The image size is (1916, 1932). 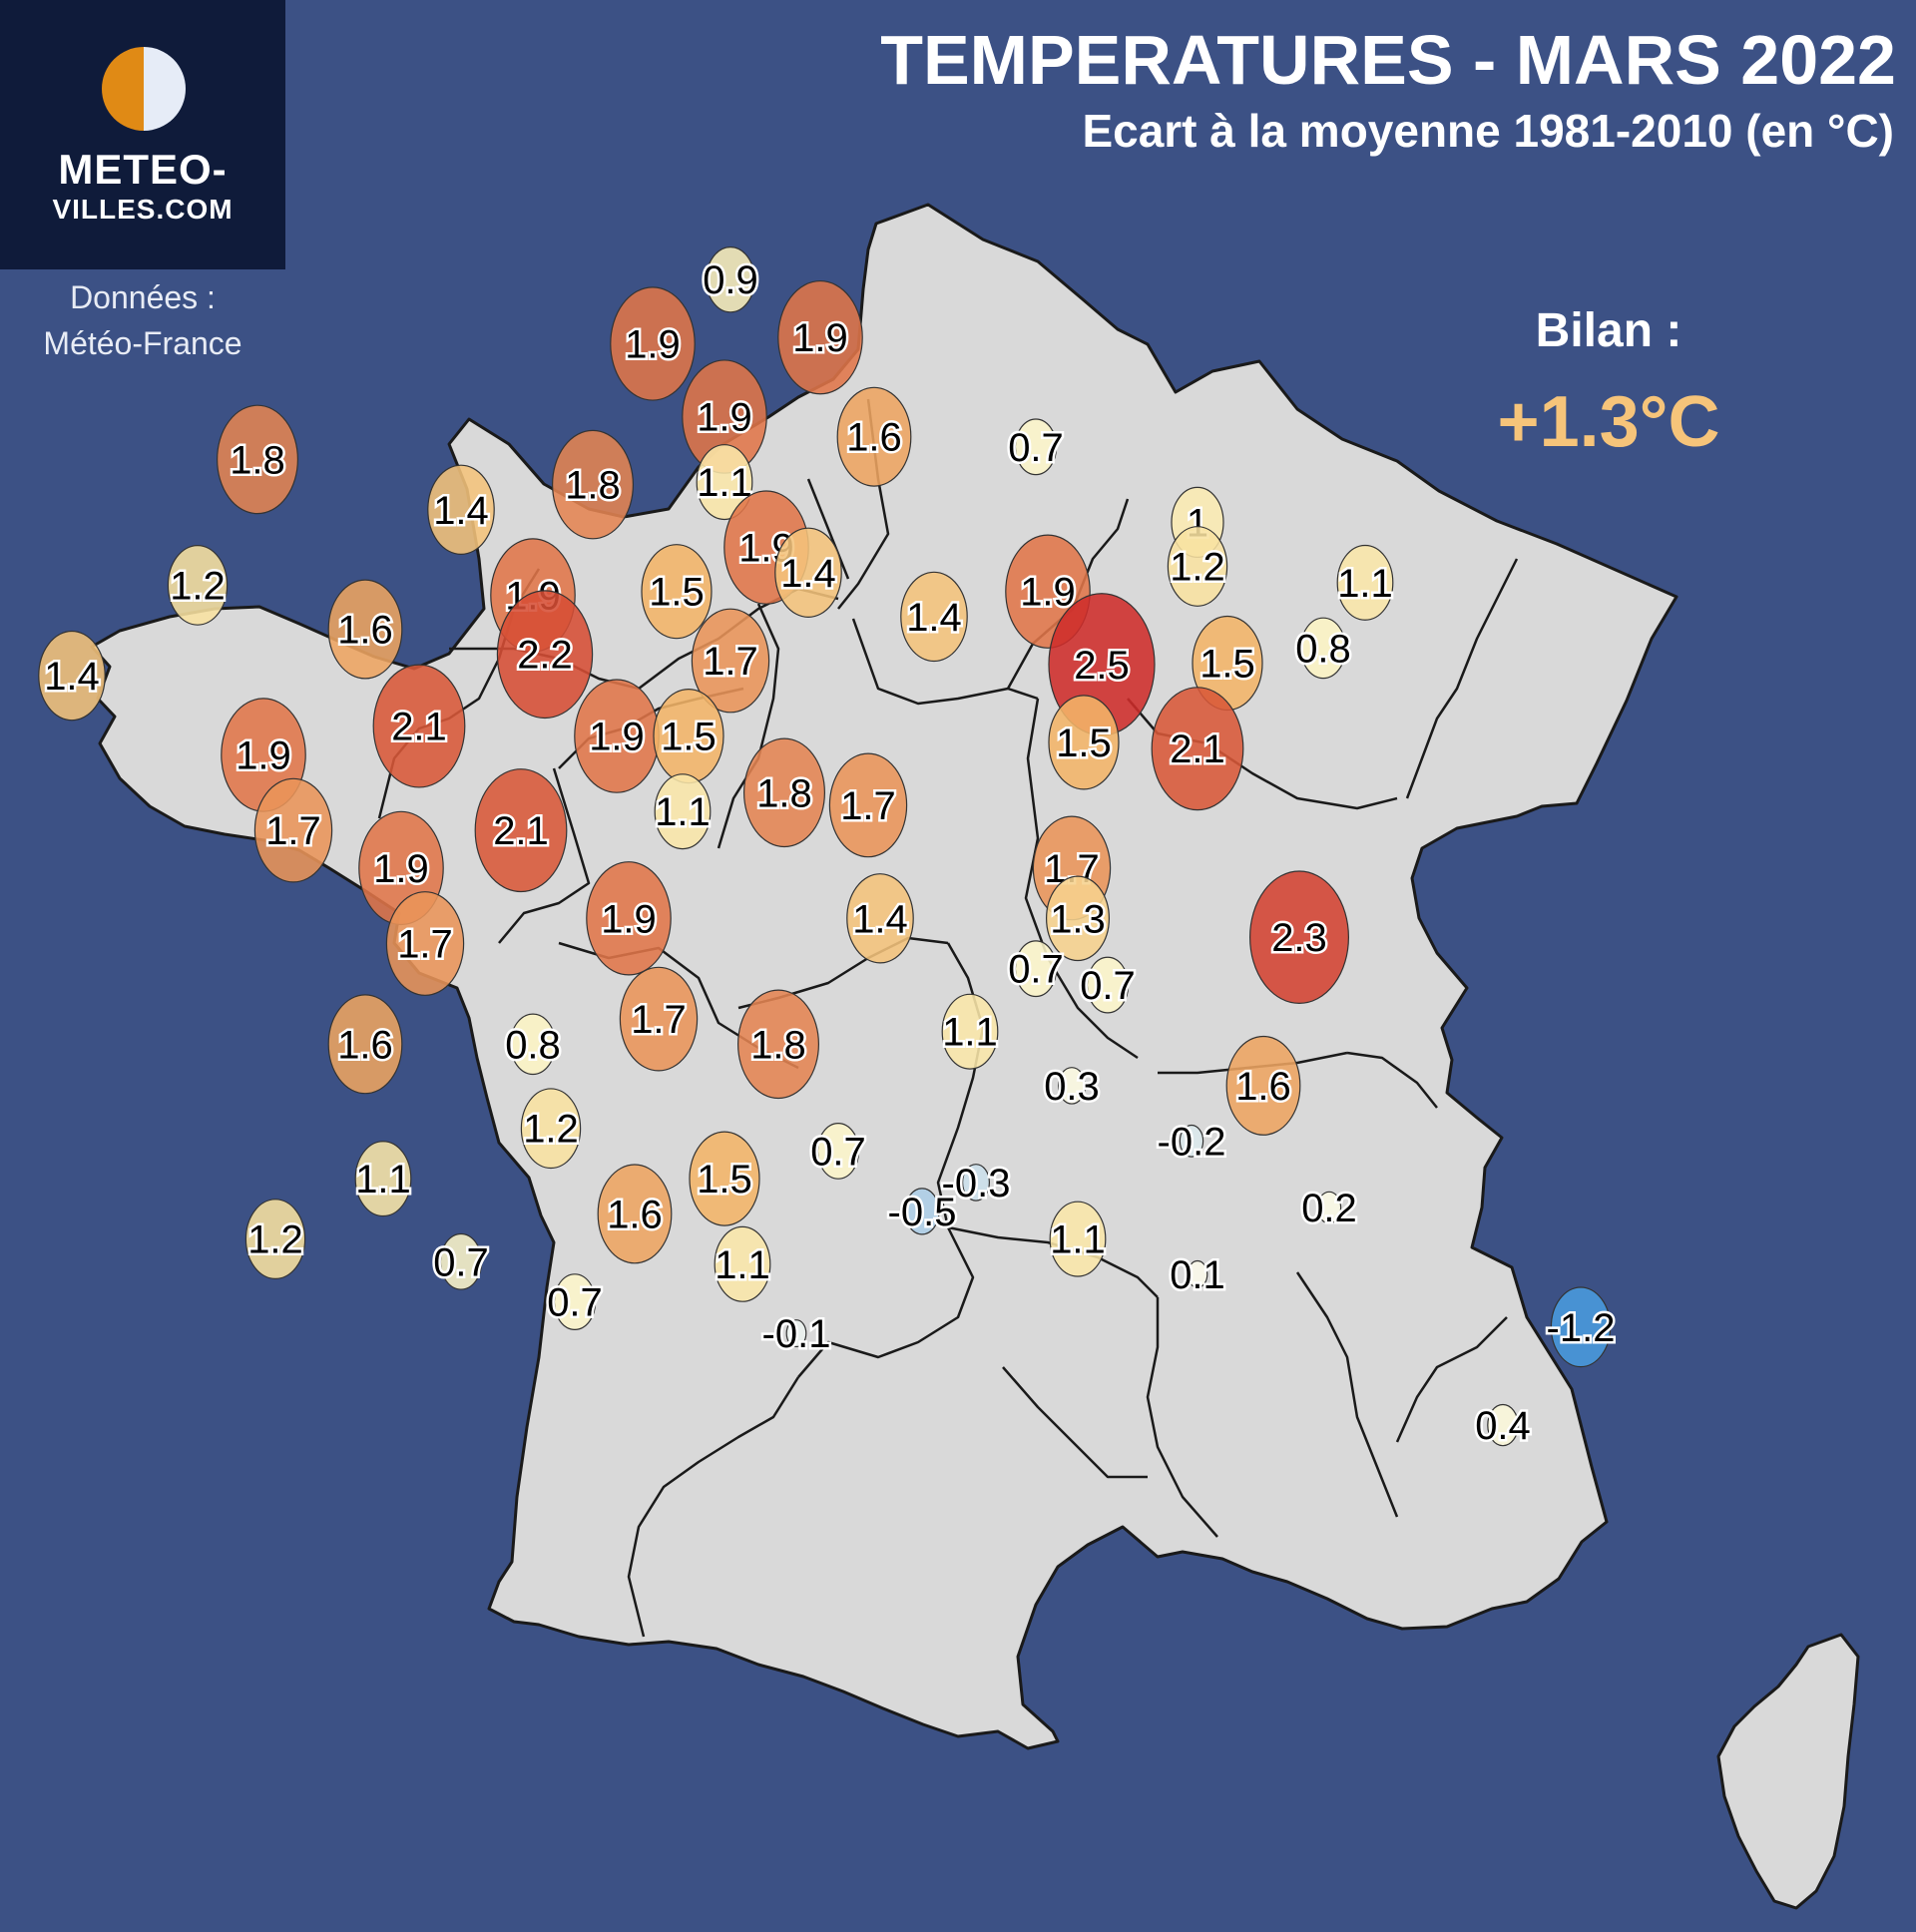 I want to click on data-source-name: Météo-France, so click(x=142, y=343).